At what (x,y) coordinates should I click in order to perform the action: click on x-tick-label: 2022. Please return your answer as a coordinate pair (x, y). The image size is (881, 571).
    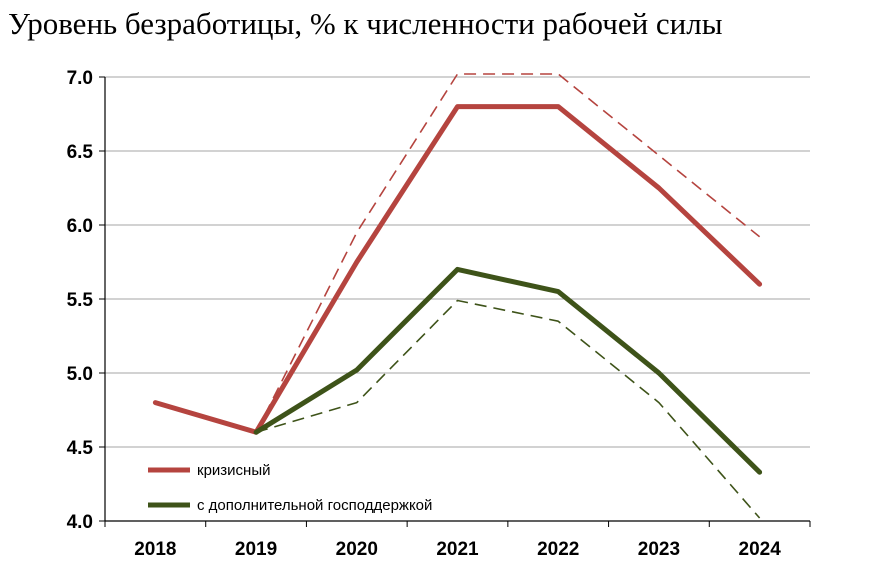
    Looking at the image, I should click on (558, 549).